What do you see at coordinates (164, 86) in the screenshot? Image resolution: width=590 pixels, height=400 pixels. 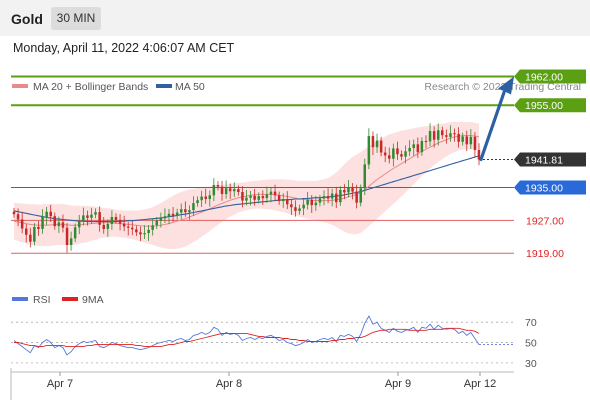 I see `ma50-legend-swatch` at bounding box center [164, 86].